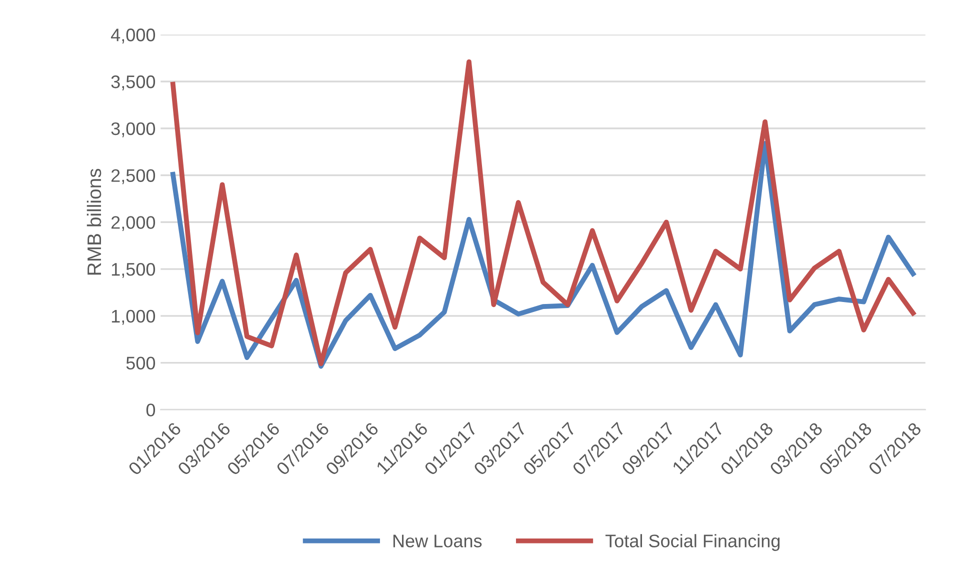 This screenshot has height=577, width=956. Describe the element at coordinates (437, 541) in the screenshot. I see `legend-label: New Loans` at that location.